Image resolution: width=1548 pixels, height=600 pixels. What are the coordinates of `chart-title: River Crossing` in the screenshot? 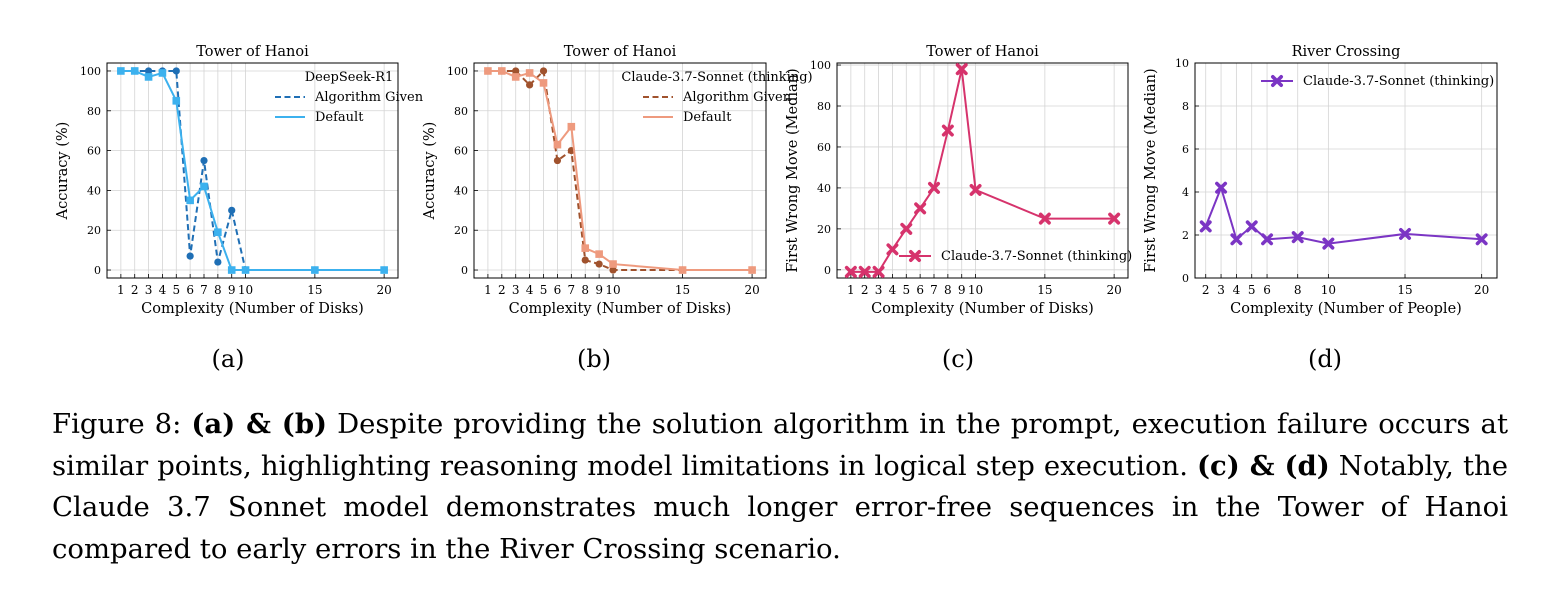 It's located at (1346, 52).